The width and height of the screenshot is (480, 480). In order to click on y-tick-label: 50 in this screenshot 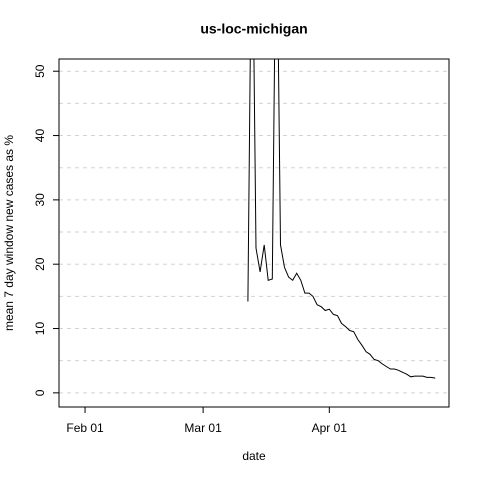, I will do `click(40, 71)`.